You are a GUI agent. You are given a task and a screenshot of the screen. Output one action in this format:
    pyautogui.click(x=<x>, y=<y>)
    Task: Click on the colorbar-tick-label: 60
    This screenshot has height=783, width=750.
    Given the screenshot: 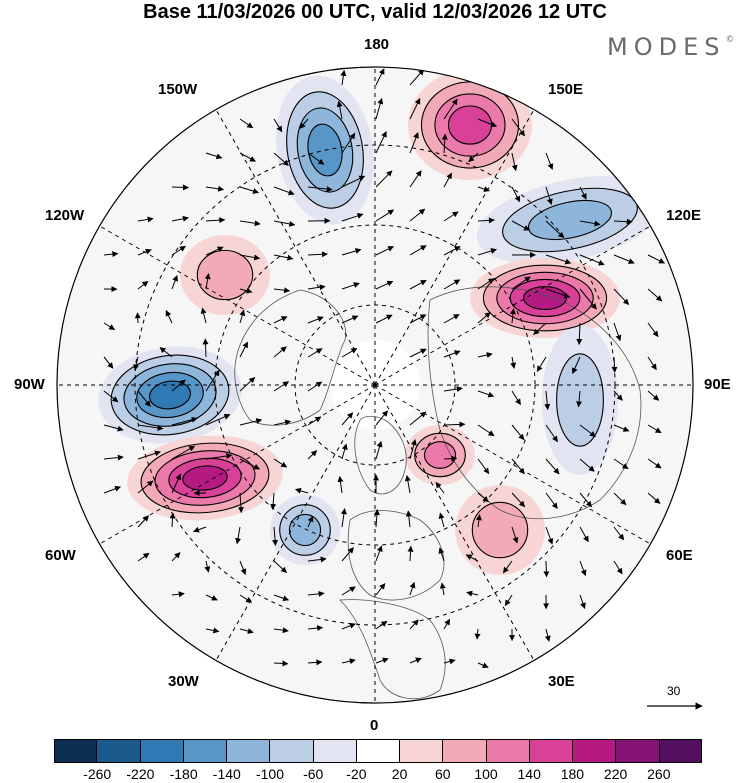 What is the action you would take?
    pyautogui.click(x=443, y=774)
    